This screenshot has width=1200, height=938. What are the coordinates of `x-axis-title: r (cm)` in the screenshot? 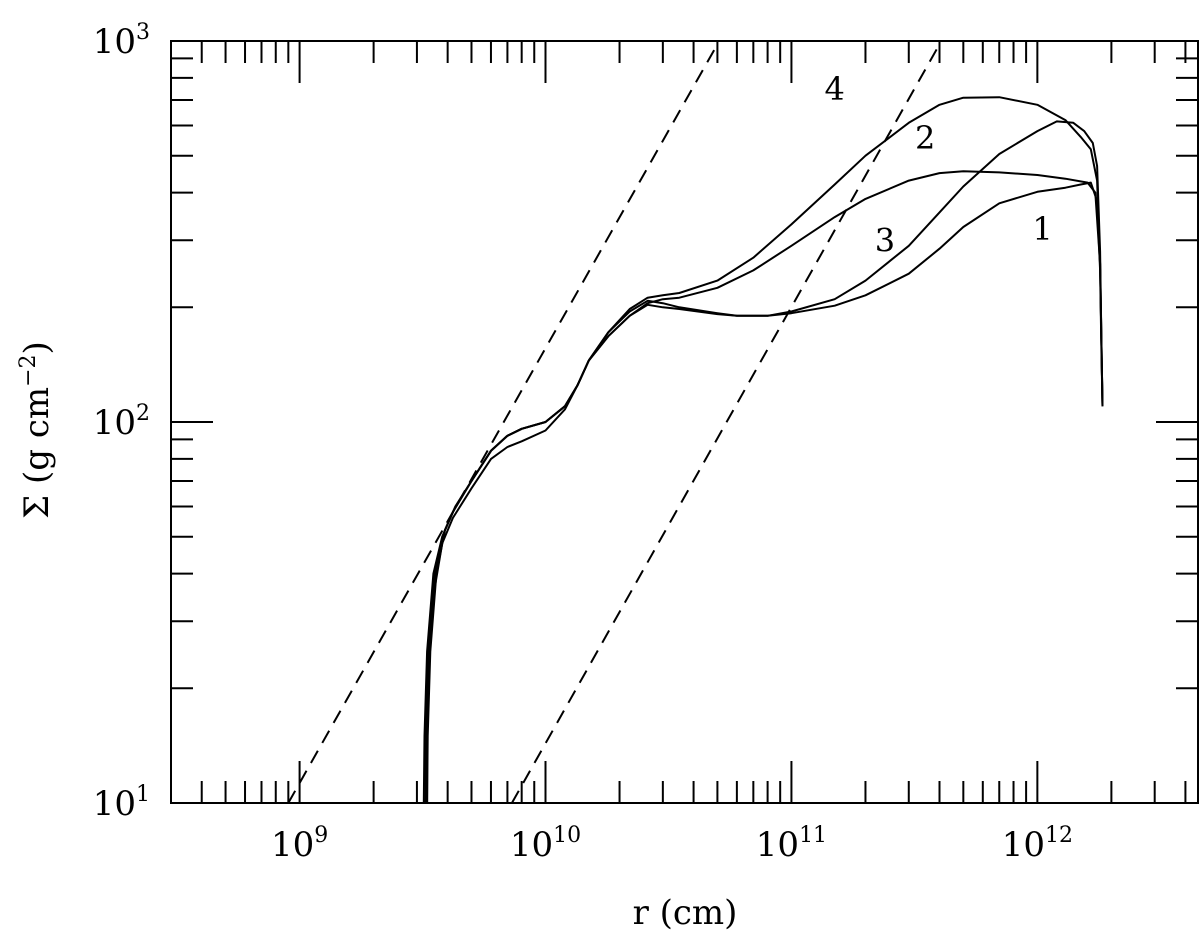 It's located at (685, 913).